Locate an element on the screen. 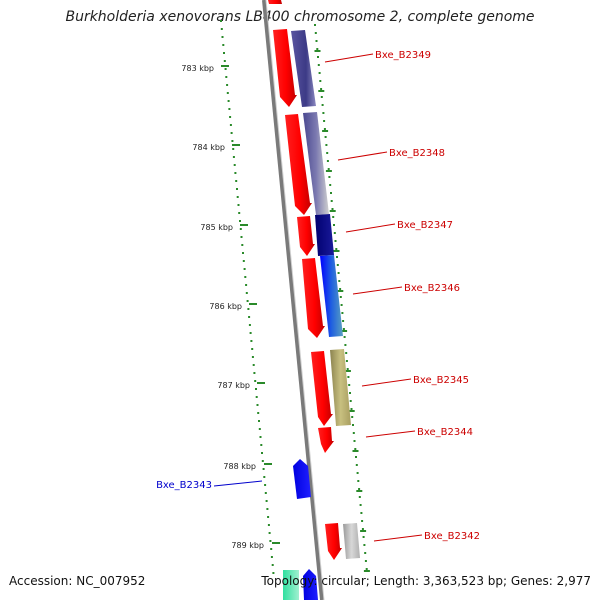 The height and width of the screenshot is (600, 600). gene-arrow-bxe-b2342 is located at coordinates (333, 541).